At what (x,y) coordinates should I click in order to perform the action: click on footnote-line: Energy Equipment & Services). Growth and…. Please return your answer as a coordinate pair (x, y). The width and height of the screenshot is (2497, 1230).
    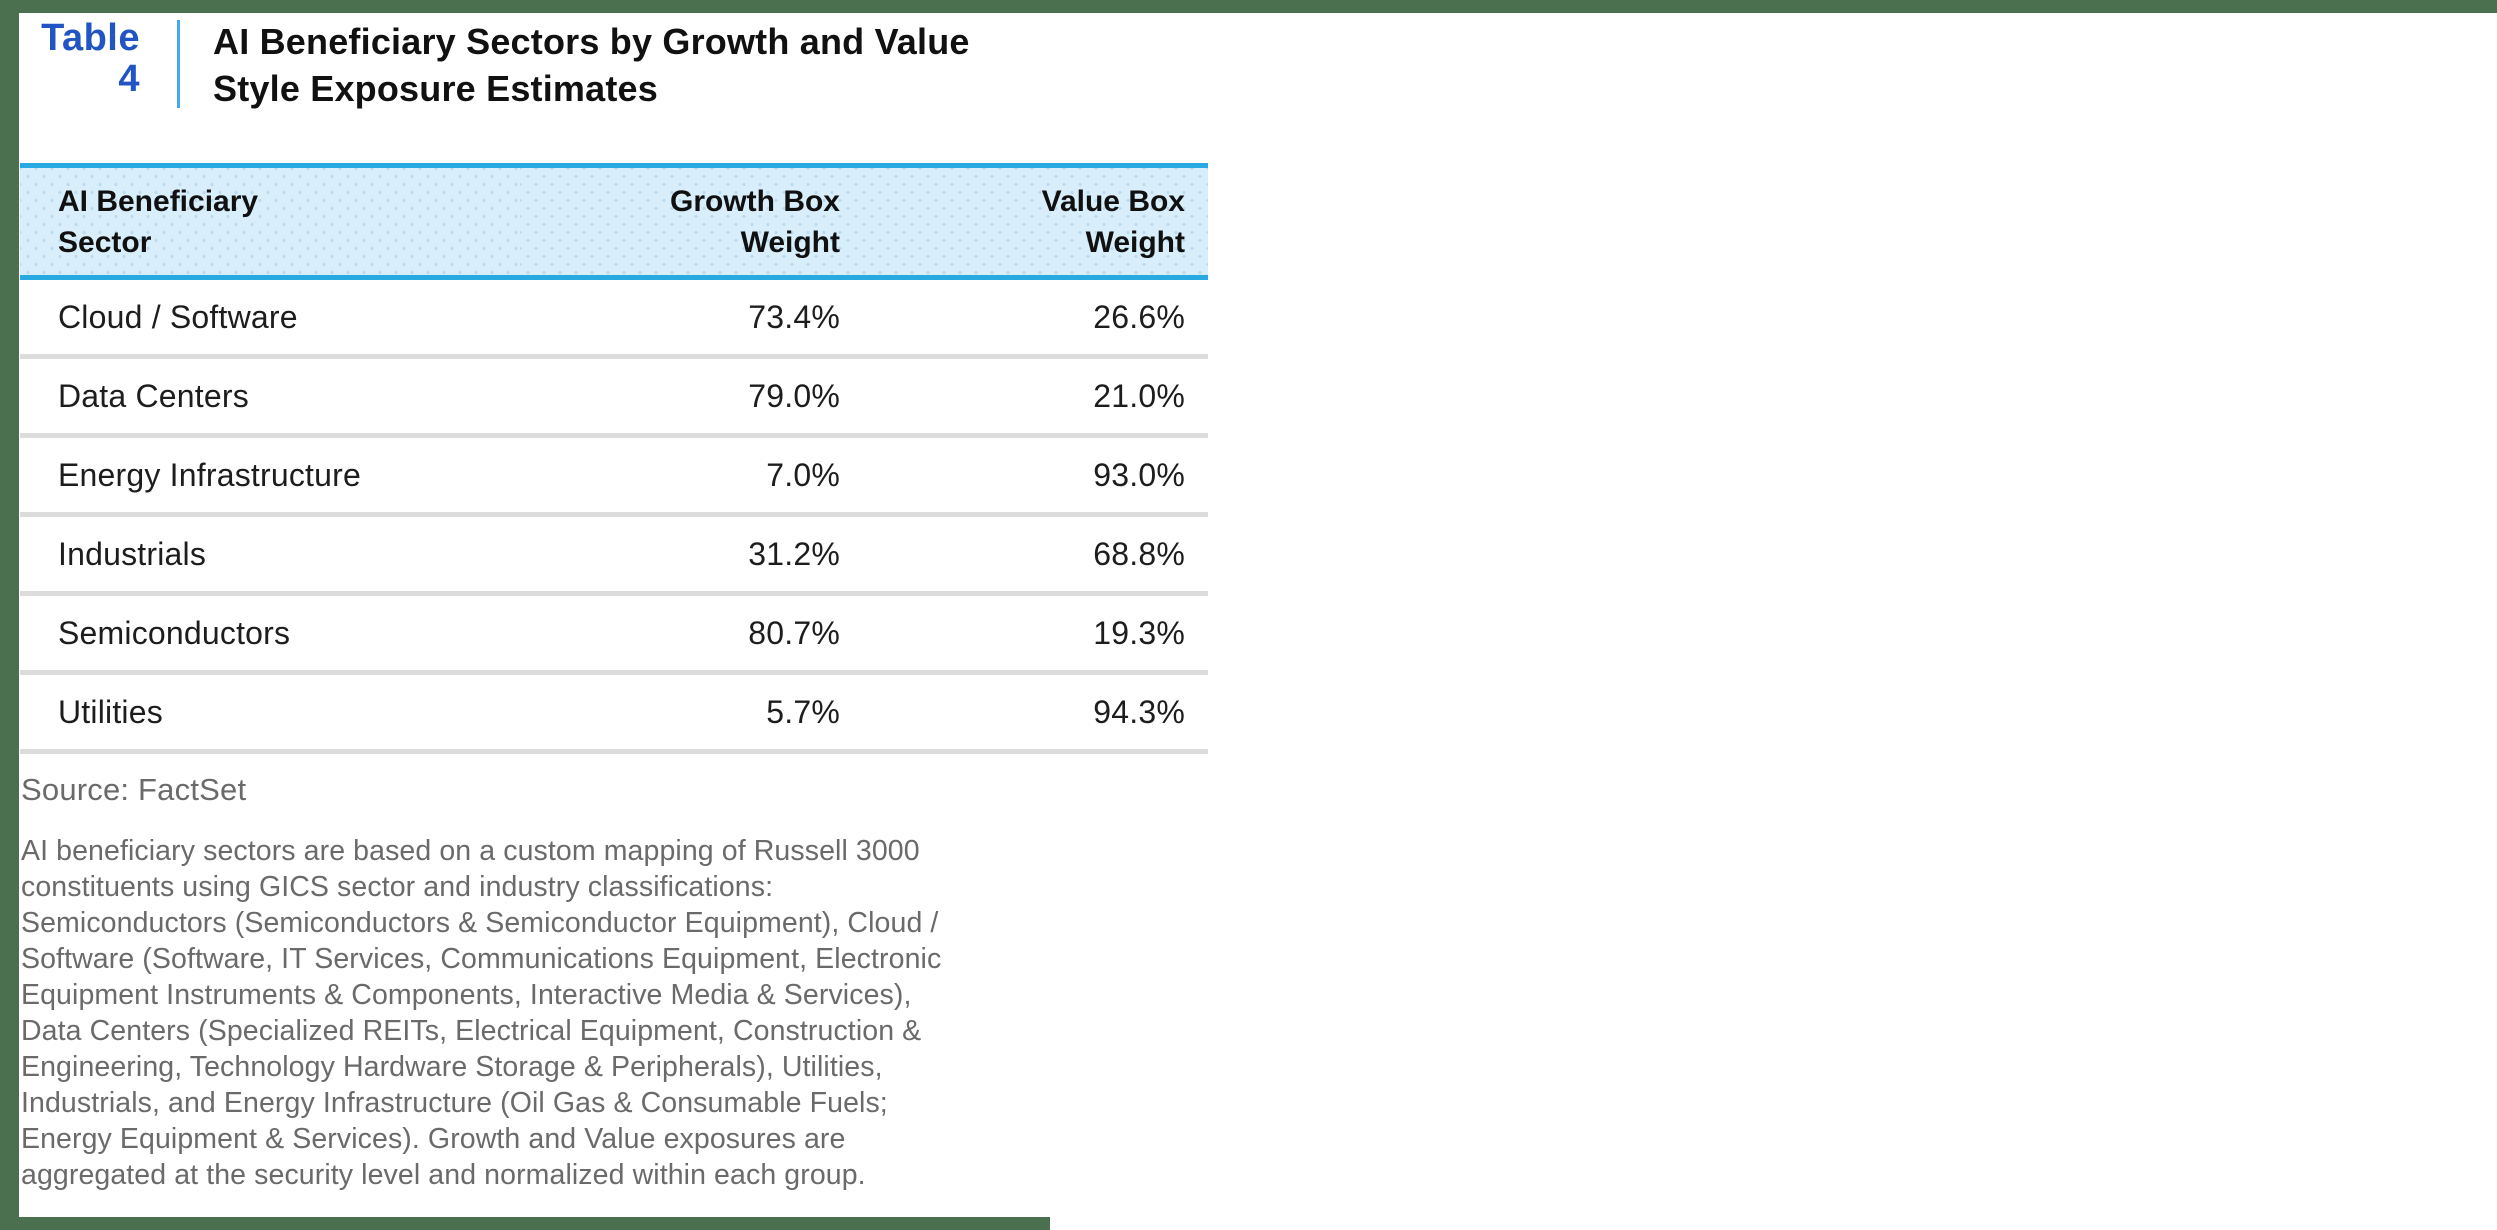
    Looking at the image, I should click on (433, 1139).